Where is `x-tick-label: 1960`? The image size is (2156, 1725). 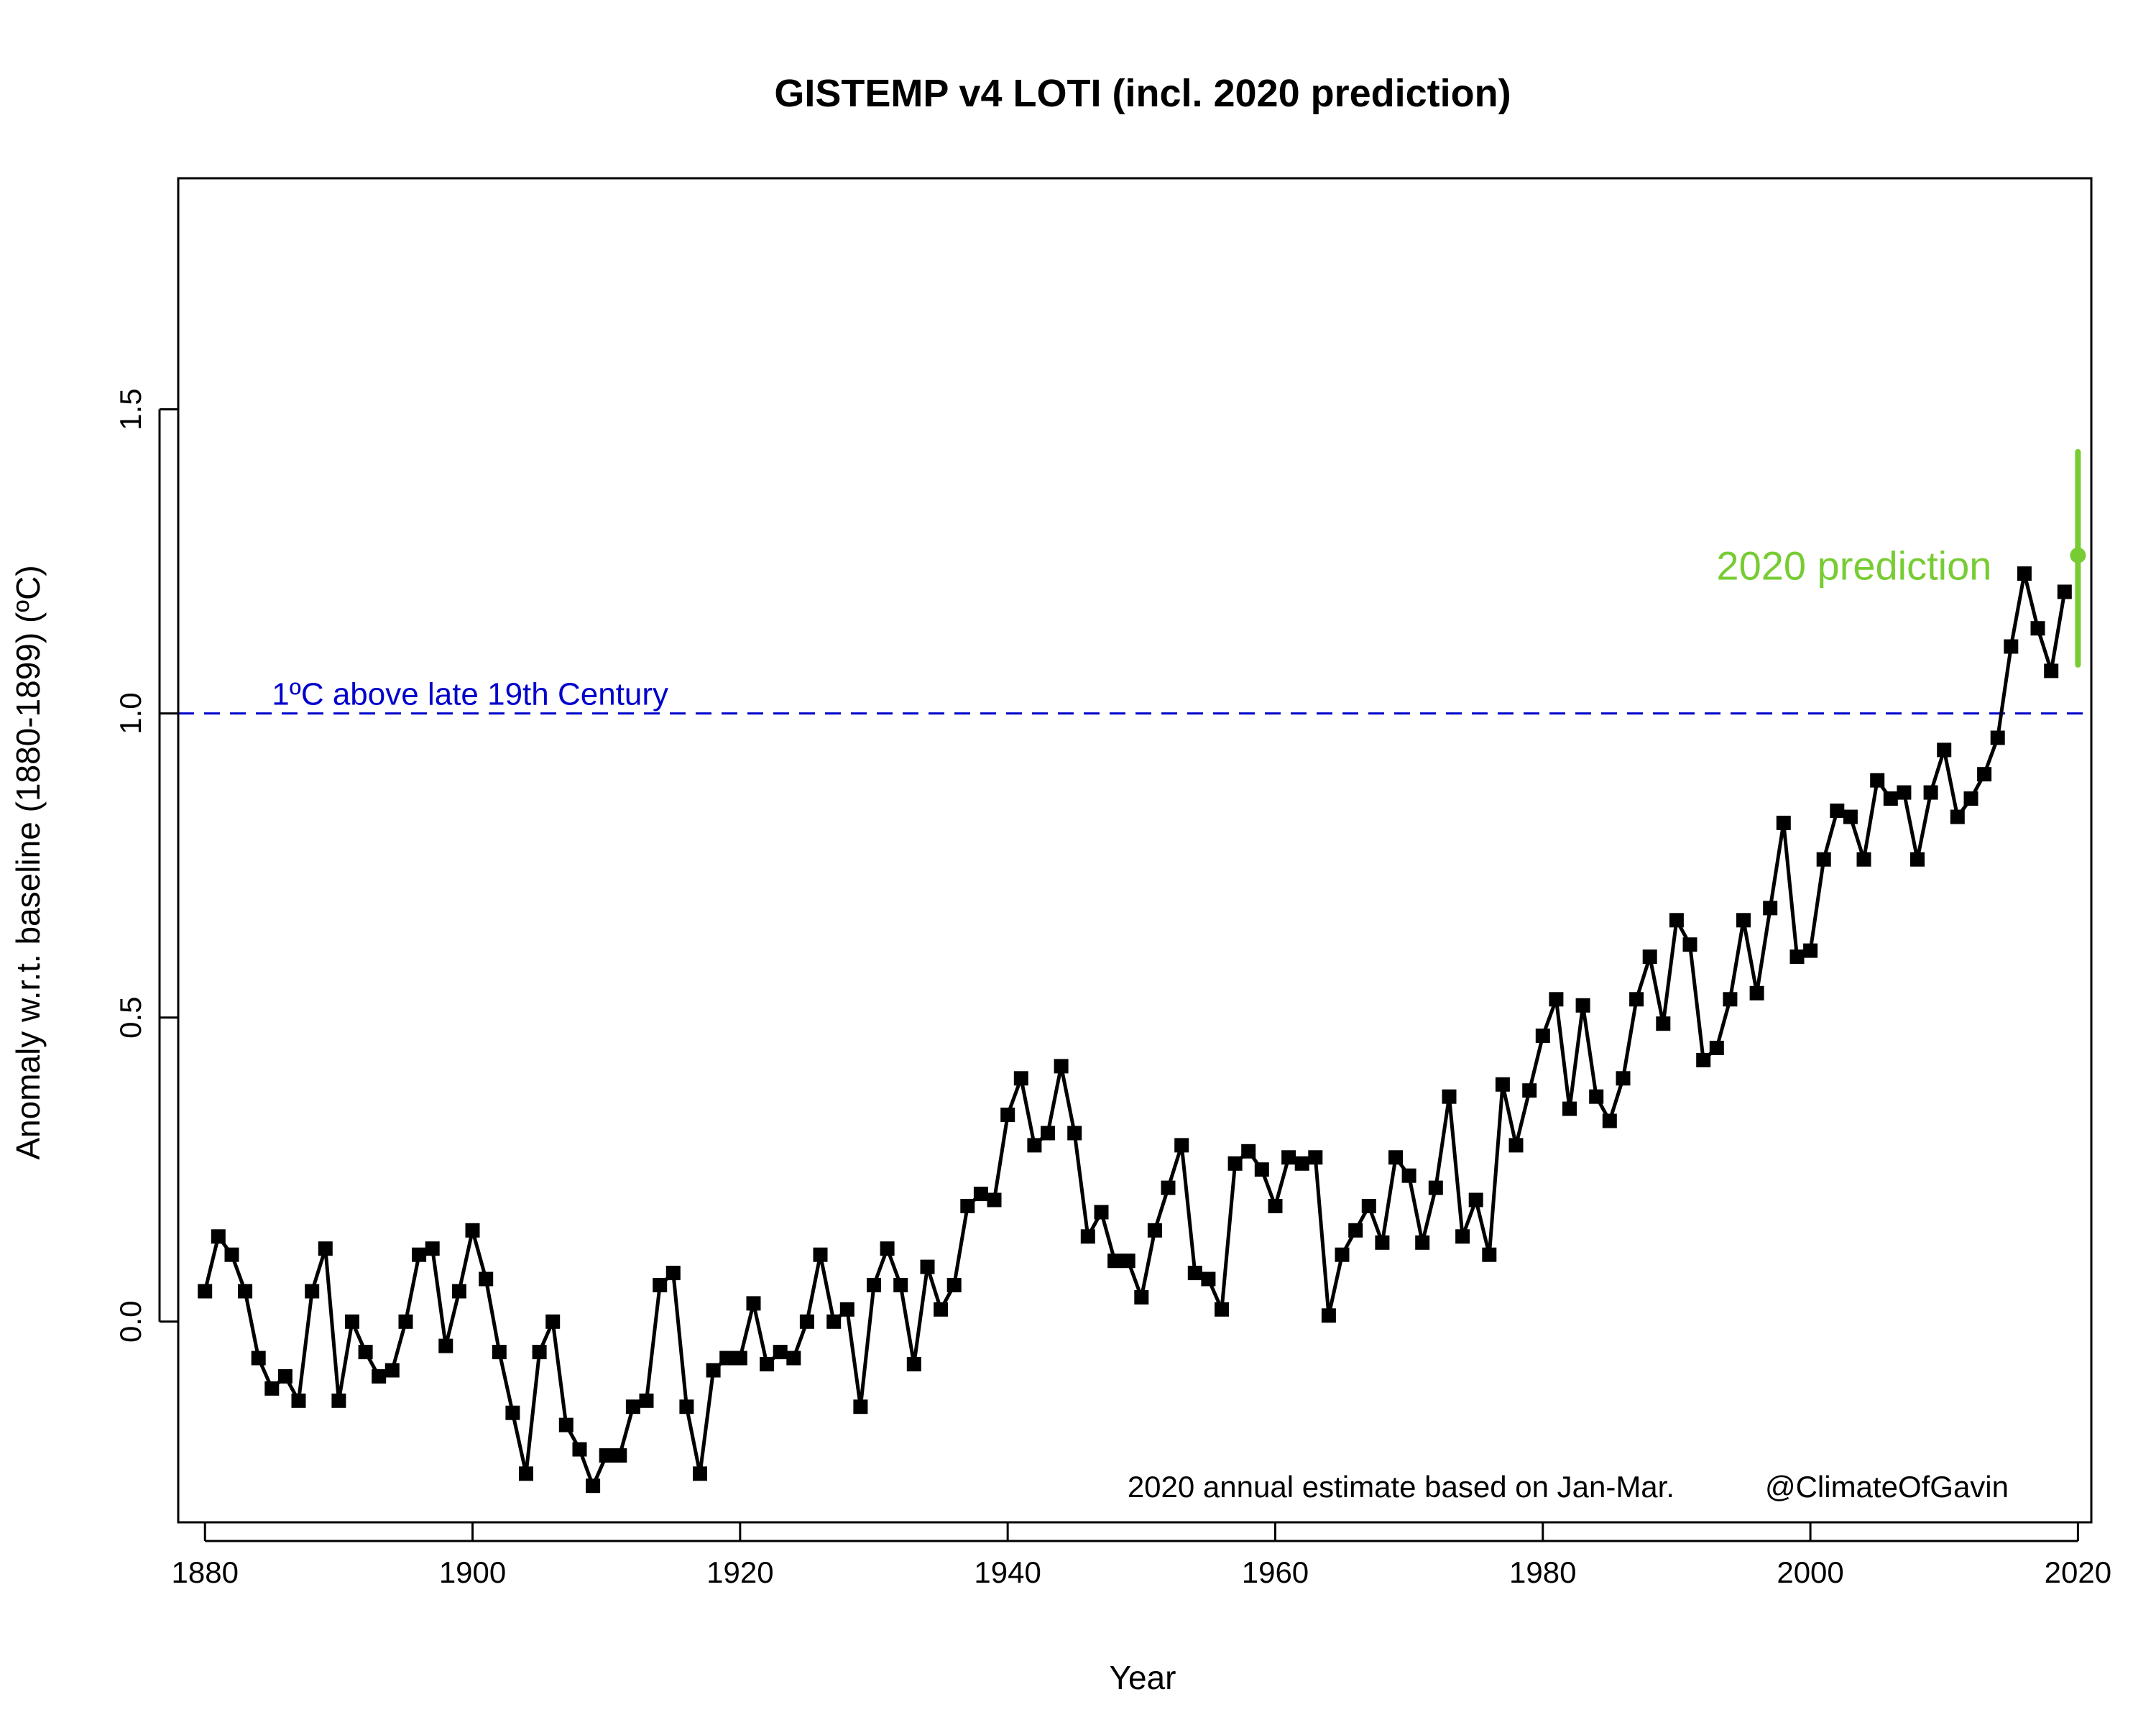 x-tick-label: 1960 is located at coordinates (1276, 1572).